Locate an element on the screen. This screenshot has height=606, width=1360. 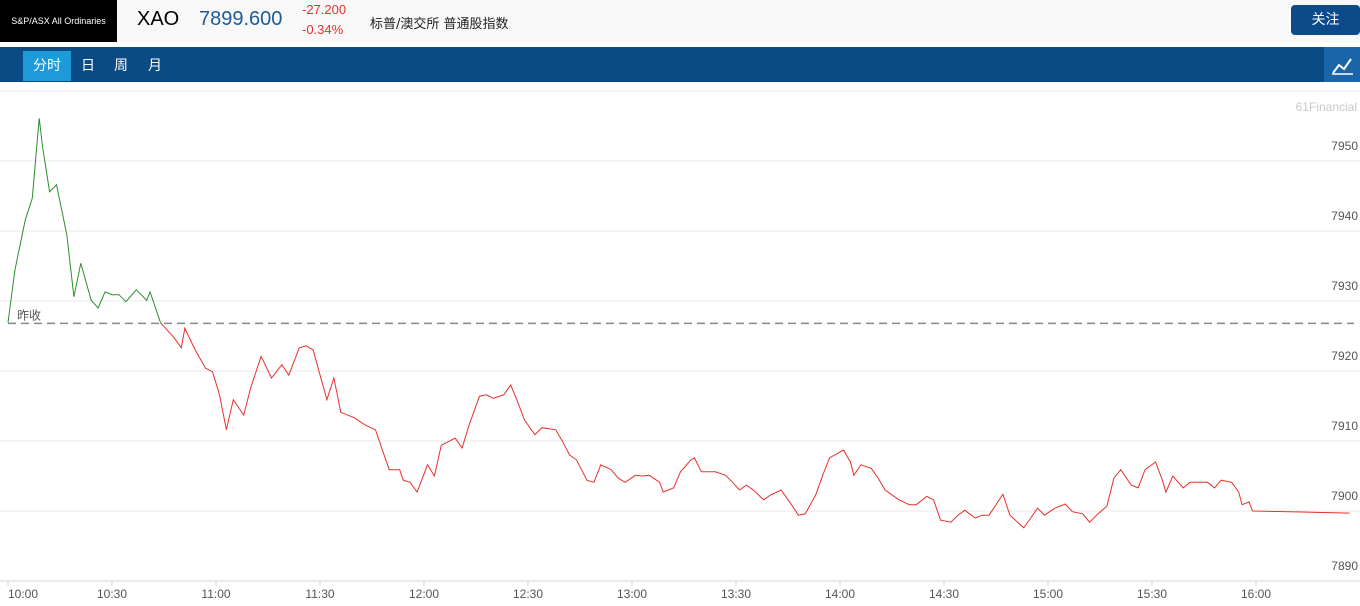
follow-button: 关注 is located at coordinates (1325, 20).